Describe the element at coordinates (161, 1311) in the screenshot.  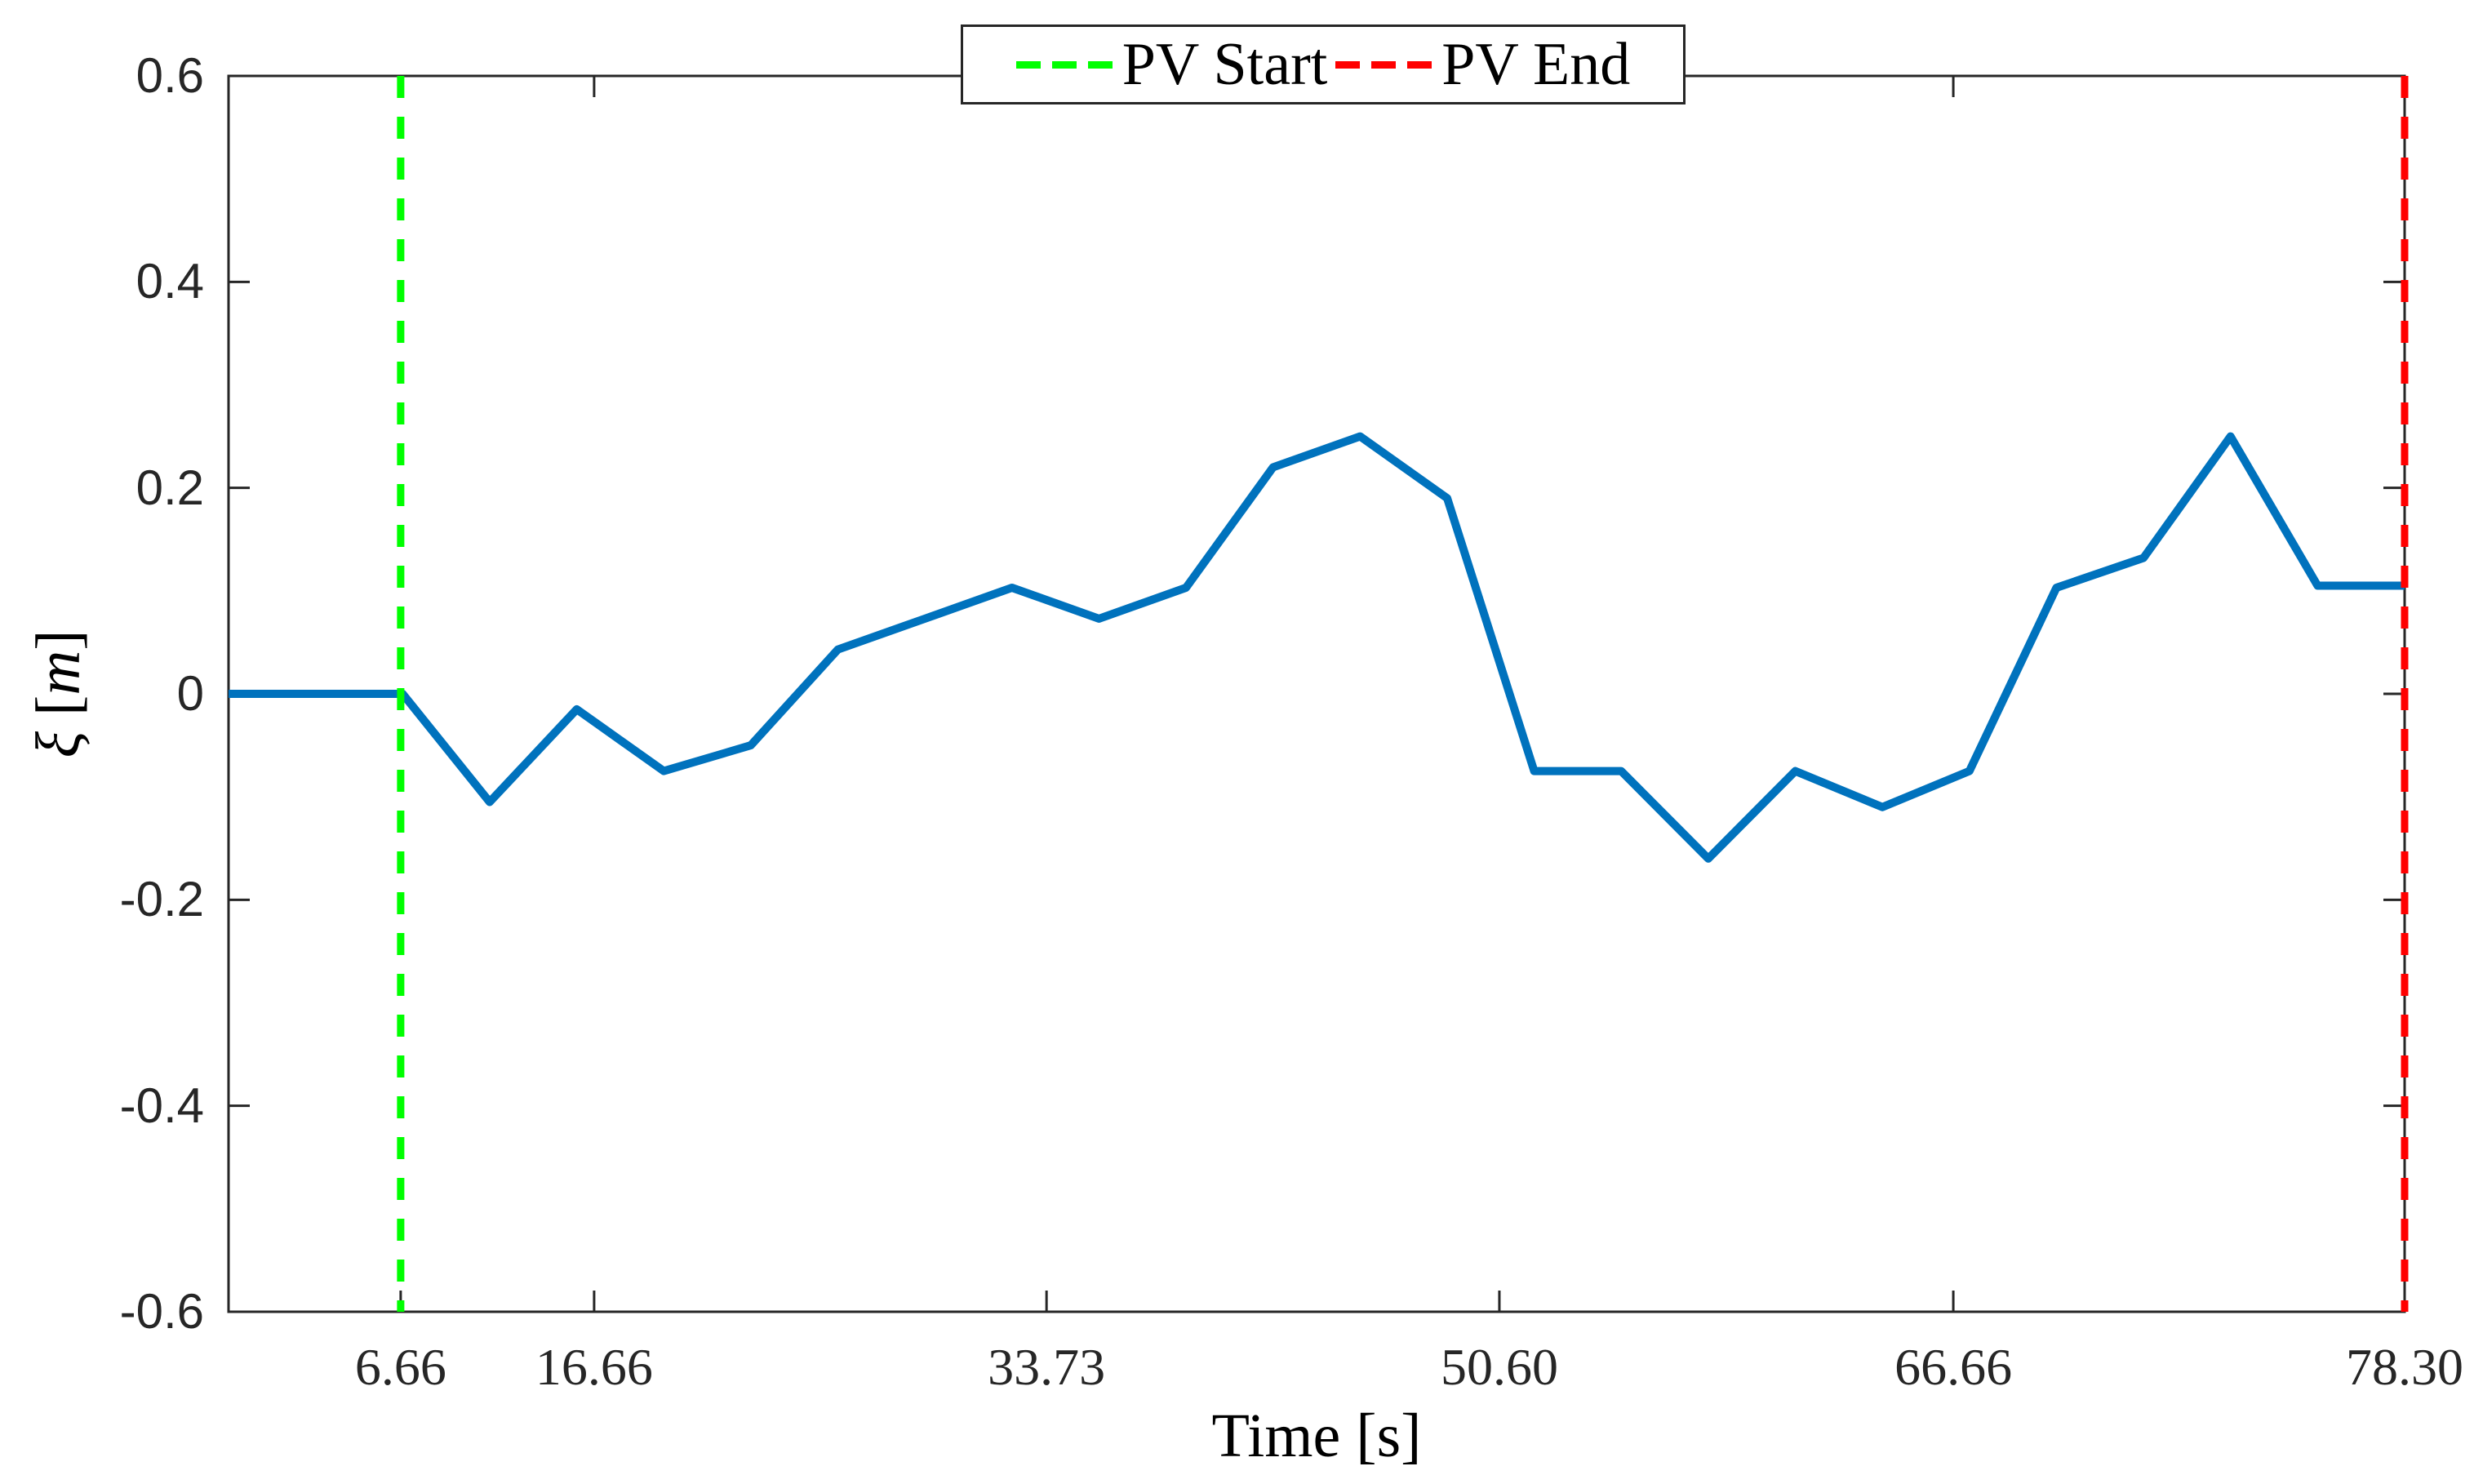
I see `y-tick-label--0.6: -0.6` at that location.